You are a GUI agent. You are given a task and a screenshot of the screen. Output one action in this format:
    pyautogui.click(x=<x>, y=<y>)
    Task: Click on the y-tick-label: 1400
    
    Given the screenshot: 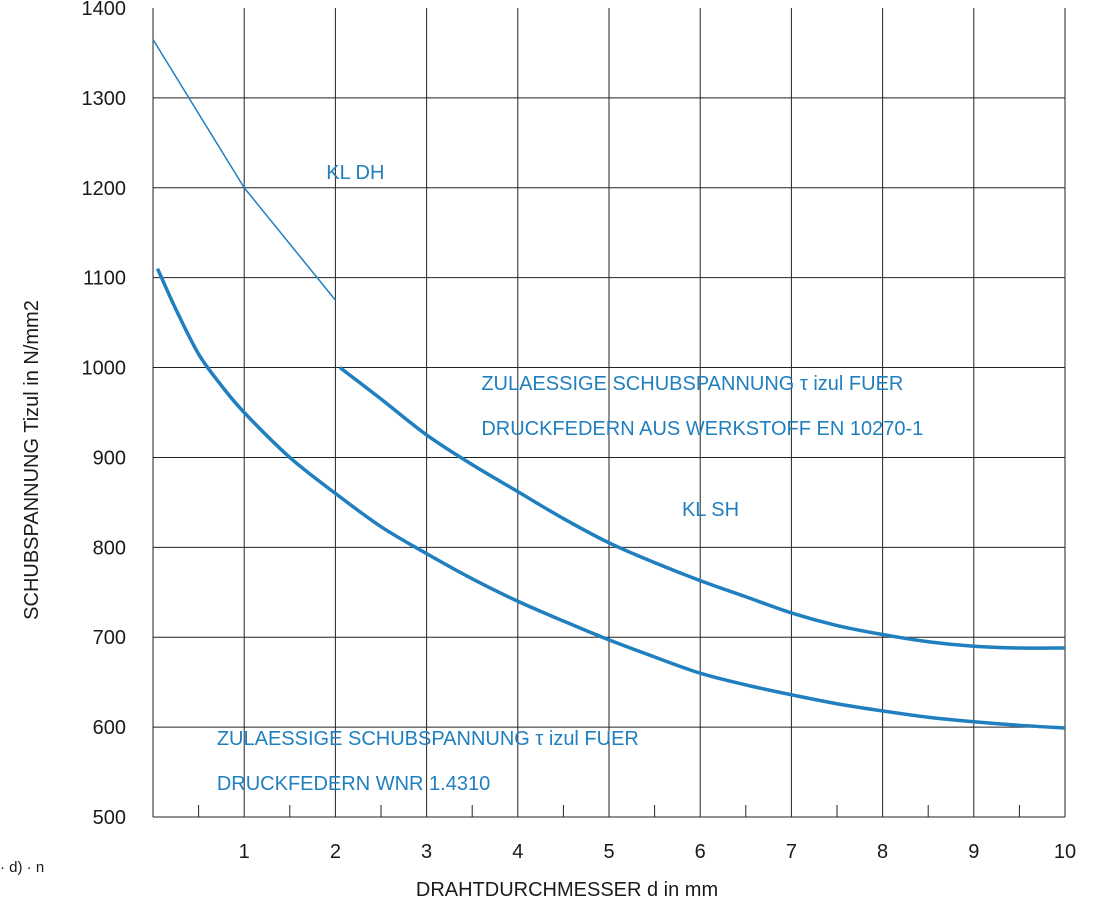 What is the action you would take?
    pyautogui.click(x=104, y=10)
    